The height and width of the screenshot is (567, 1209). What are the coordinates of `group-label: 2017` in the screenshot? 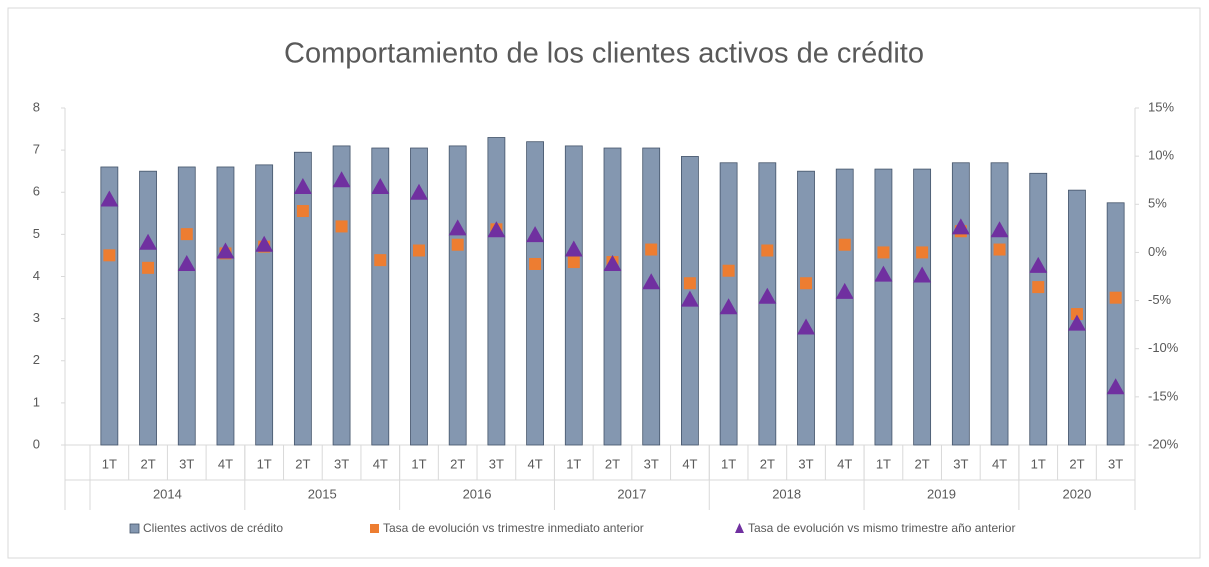 It's located at (631, 493).